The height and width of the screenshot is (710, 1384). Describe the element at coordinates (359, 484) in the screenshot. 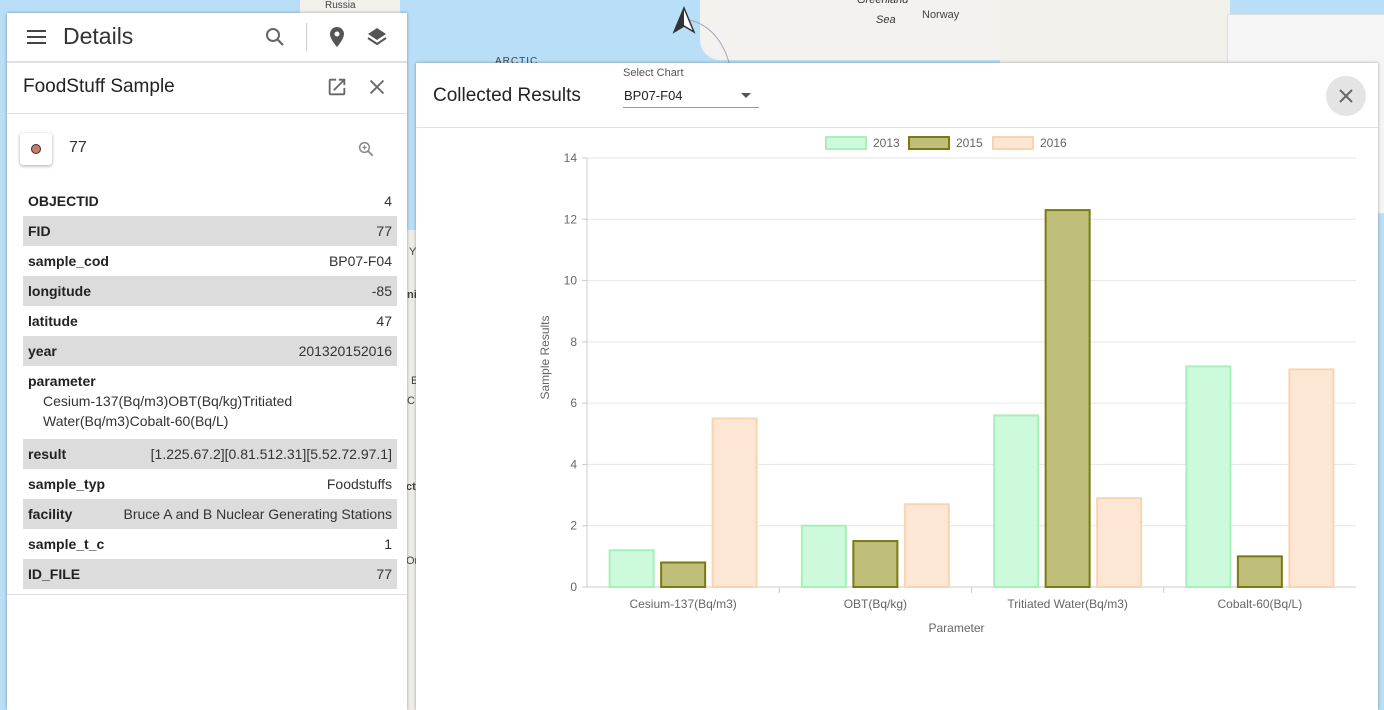

I see `attribute-value: Foodstuffs` at that location.